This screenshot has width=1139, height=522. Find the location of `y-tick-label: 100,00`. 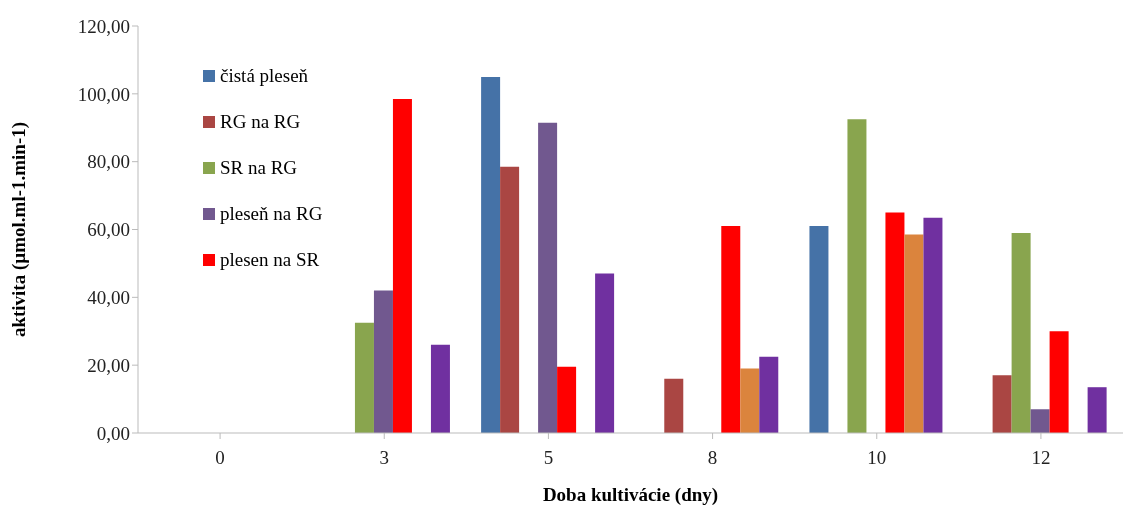

y-tick-label: 100,00 is located at coordinates (103, 94).